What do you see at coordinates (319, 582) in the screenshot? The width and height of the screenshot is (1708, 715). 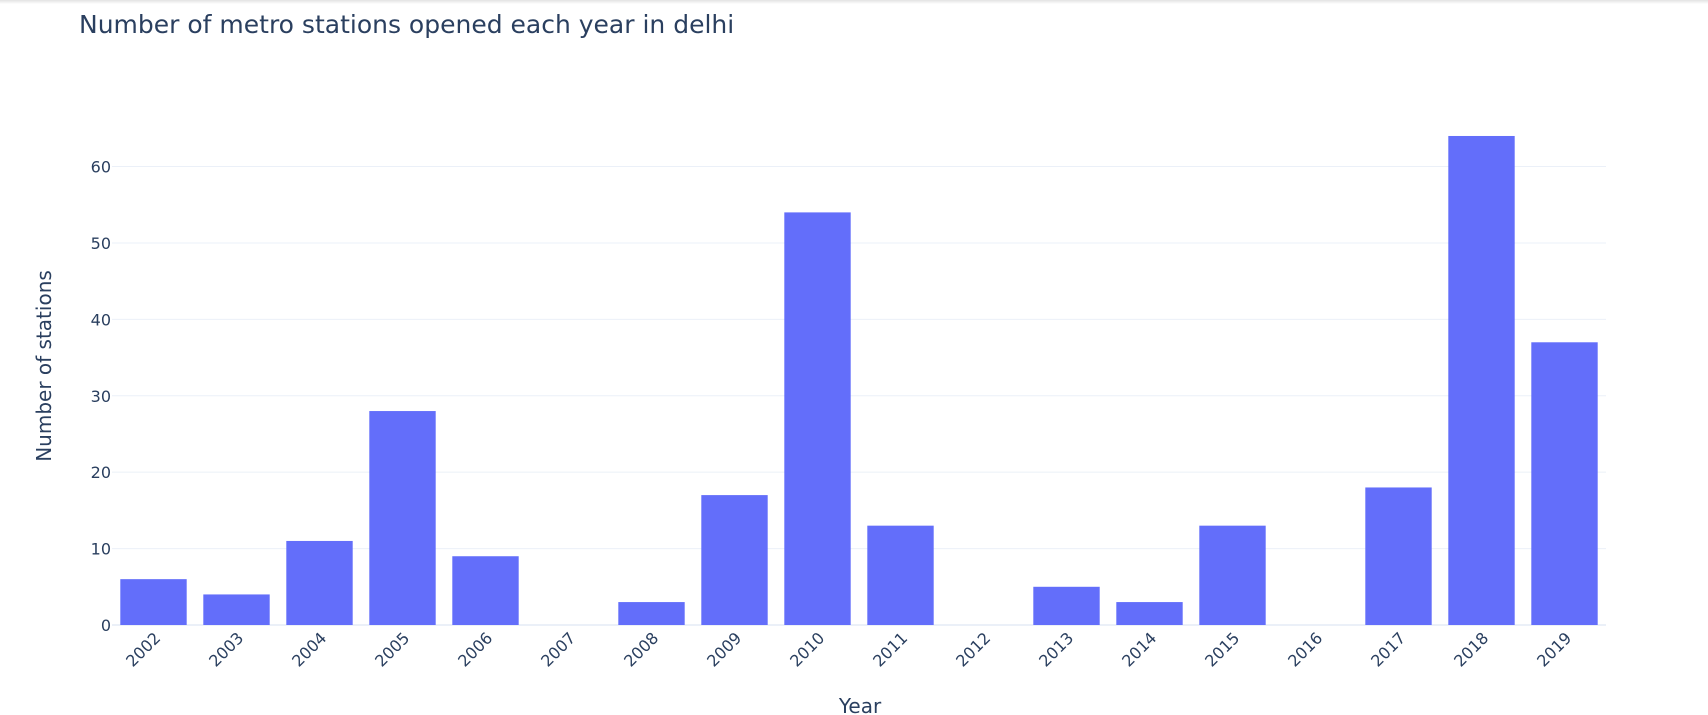 I see `bar-2004` at bounding box center [319, 582].